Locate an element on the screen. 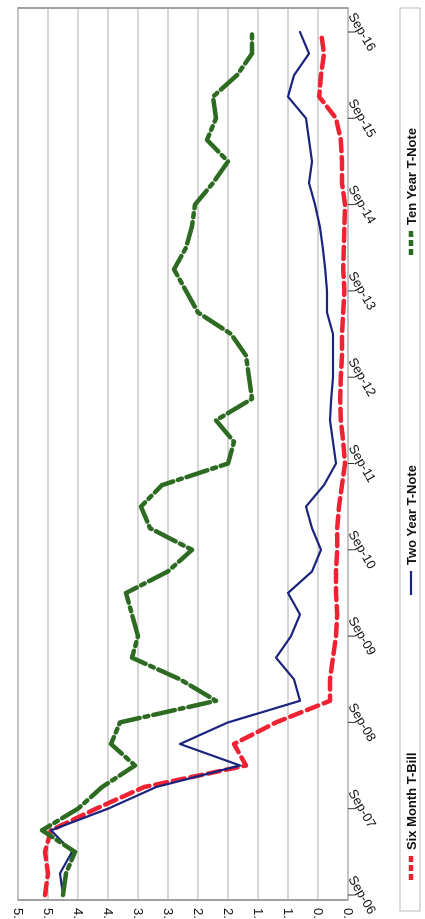  value-tick-label: 1.00 is located at coordinates (288, 913).